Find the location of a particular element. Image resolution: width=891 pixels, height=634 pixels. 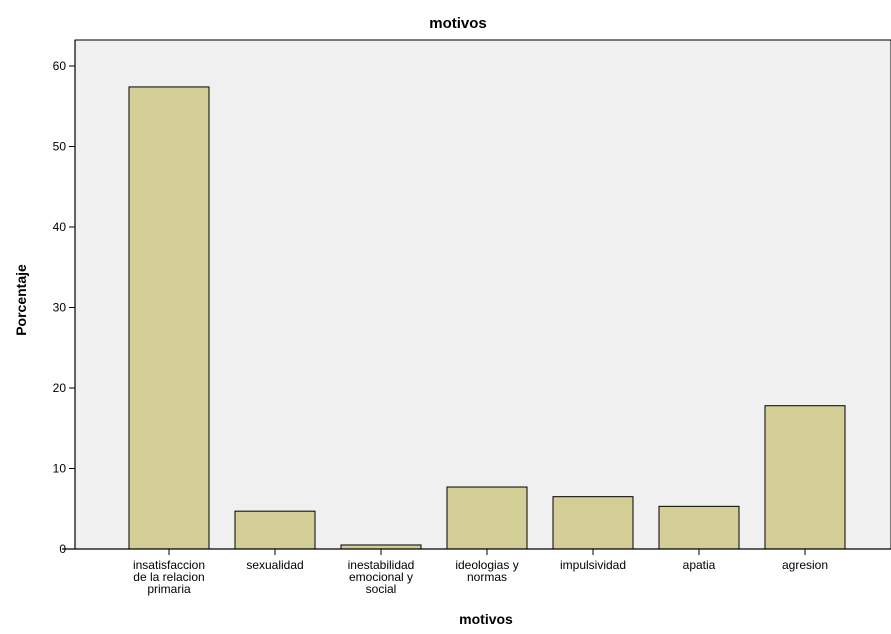

x-tick-label: apatia is located at coordinates (699, 565).